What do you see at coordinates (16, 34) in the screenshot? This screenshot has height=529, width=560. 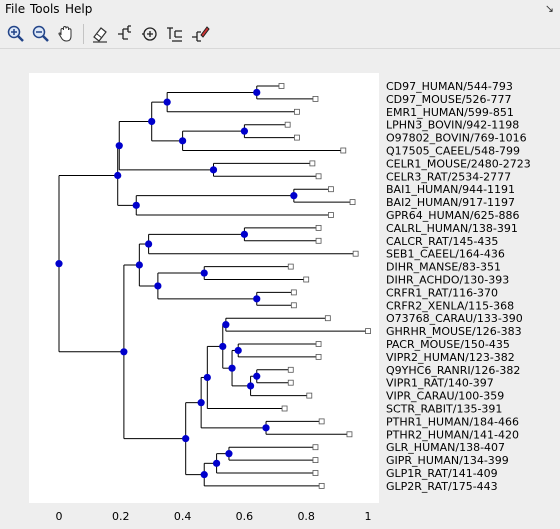 I see `zoom-in-icon` at bounding box center [16, 34].